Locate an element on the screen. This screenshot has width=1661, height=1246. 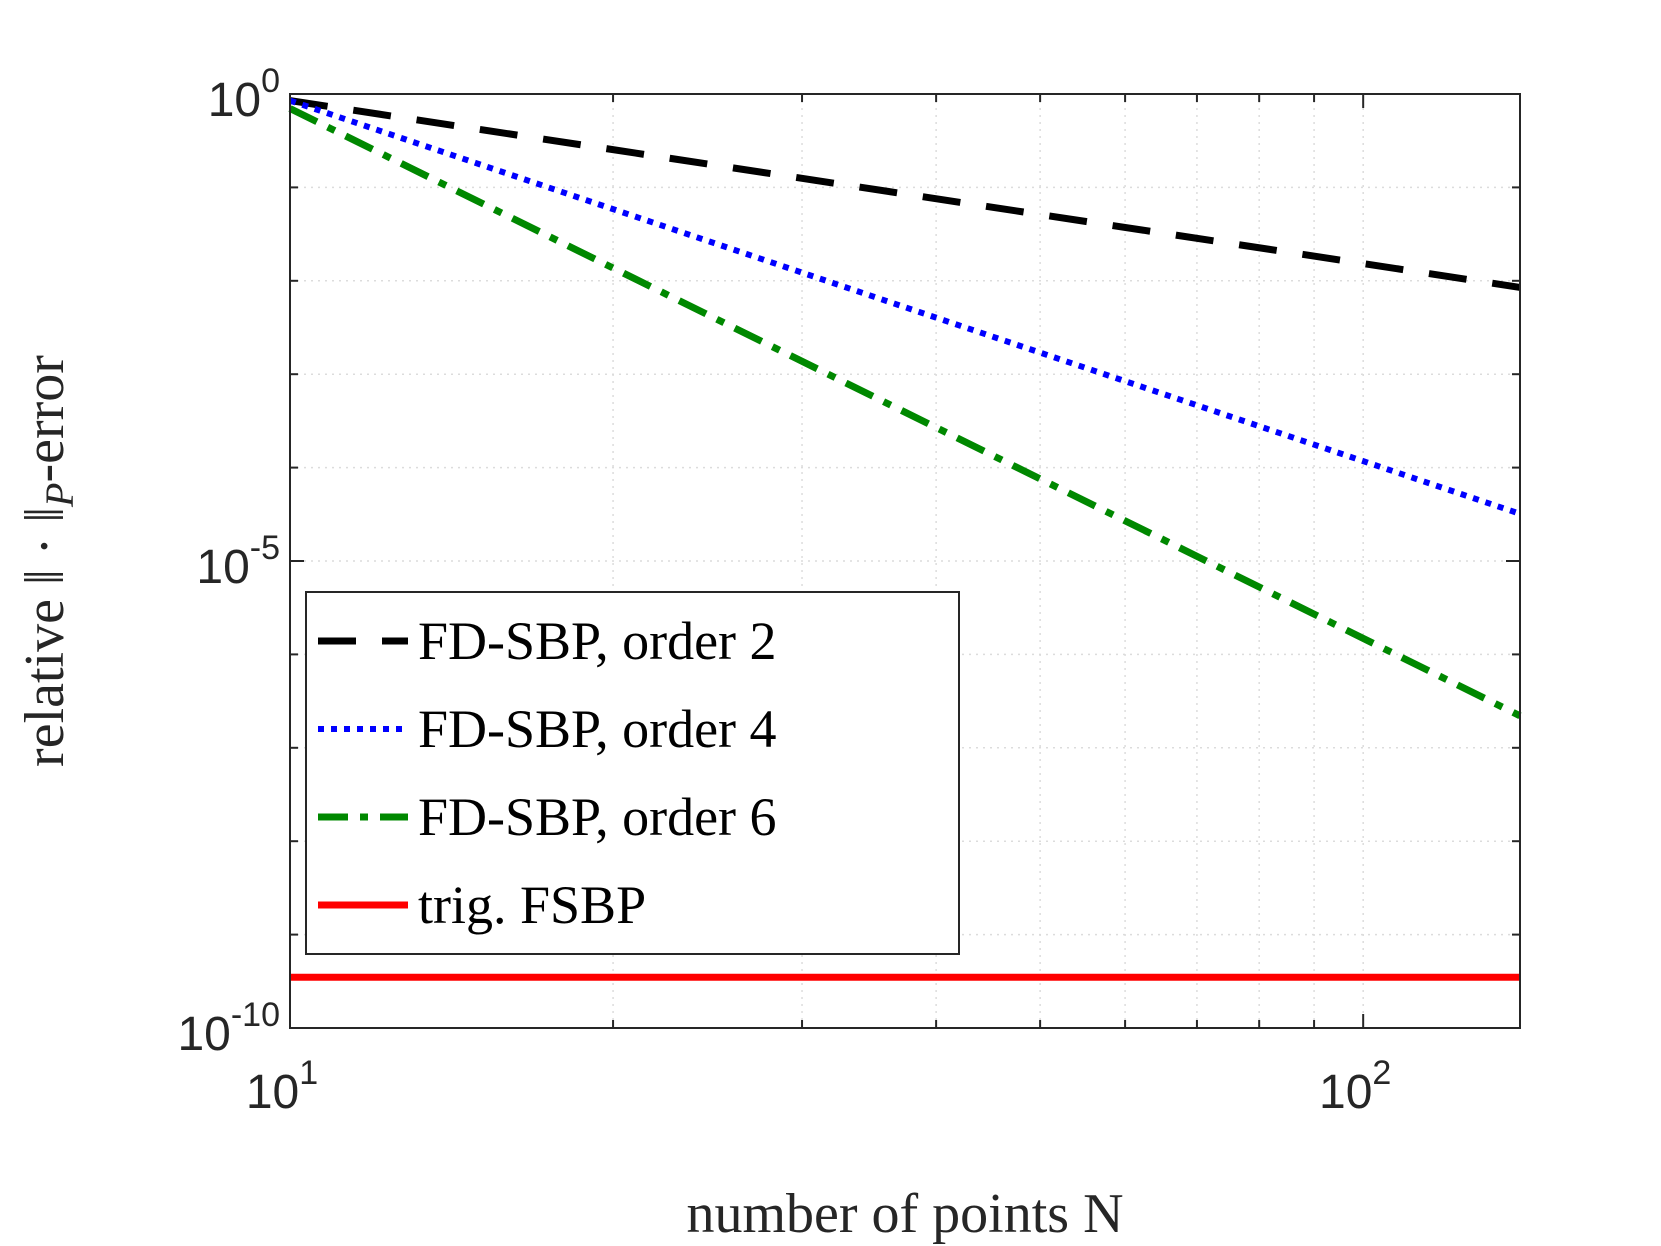
legend-label-2: FD-SBP, order 4 is located at coordinates (597, 729).